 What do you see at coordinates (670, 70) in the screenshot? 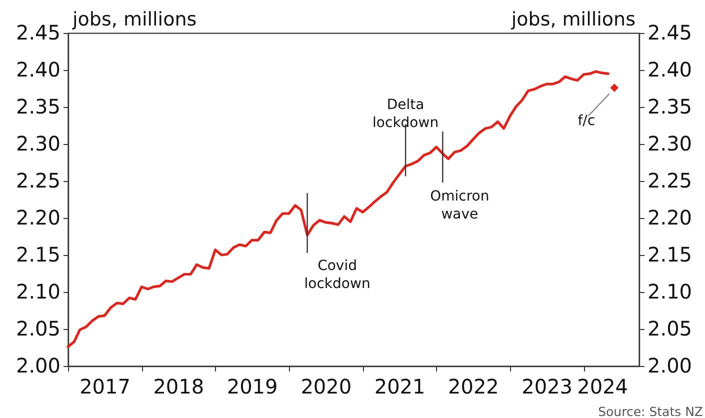
I see `y2-tick-label: 2.40` at bounding box center [670, 70].